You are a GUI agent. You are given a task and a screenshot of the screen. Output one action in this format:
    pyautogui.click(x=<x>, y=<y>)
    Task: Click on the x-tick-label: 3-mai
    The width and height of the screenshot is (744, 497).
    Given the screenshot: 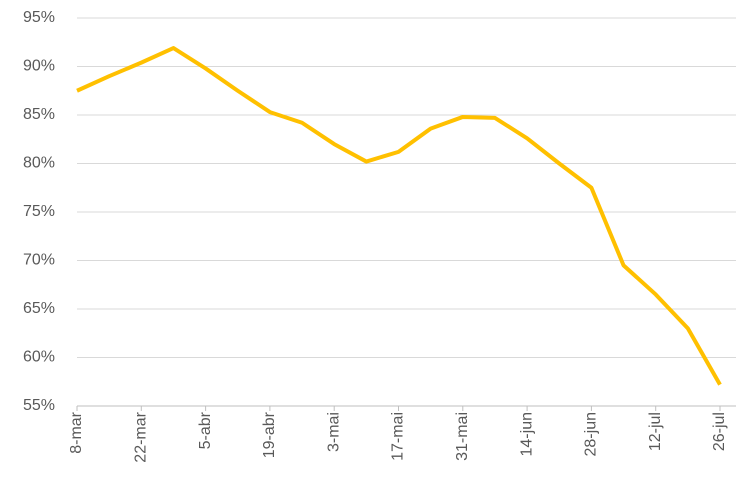 What is the action you would take?
    pyautogui.click(x=333, y=432)
    